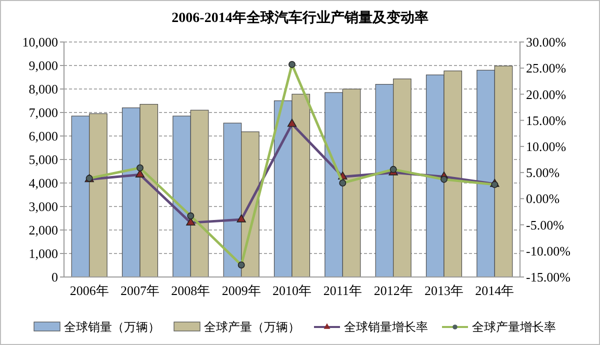  Describe the element at coordinates (241, 290) in the screenshot. I see `x-tick-label: 2009年` at that location.